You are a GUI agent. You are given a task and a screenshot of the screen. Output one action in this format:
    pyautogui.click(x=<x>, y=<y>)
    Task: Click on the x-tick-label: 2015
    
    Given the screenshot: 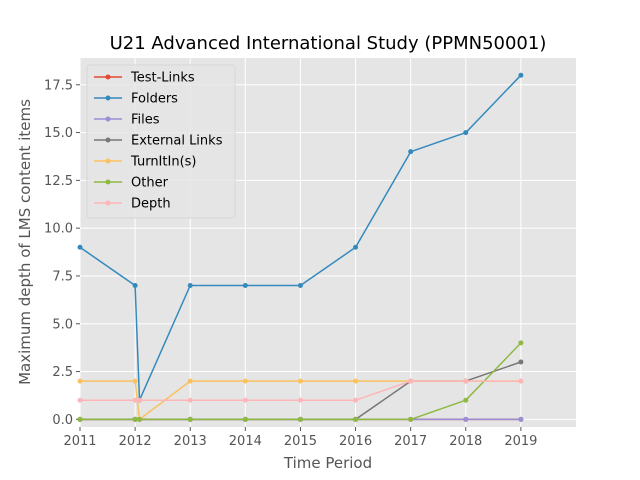 What is the action you would take?
    pyautogui.click(x=300, y=441)
    